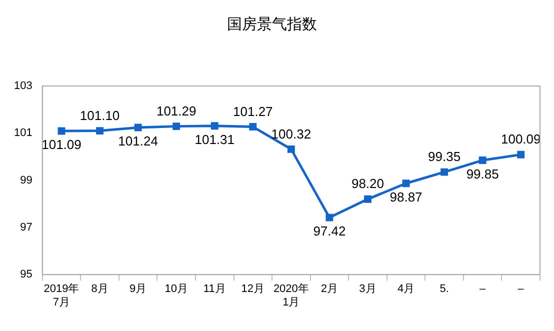 Image resolution: width=554 pixels, height=331 pixels. Describe the element at coordinates (26, 227) in the screenshot. I see `y-tick-label: 97` at that location.